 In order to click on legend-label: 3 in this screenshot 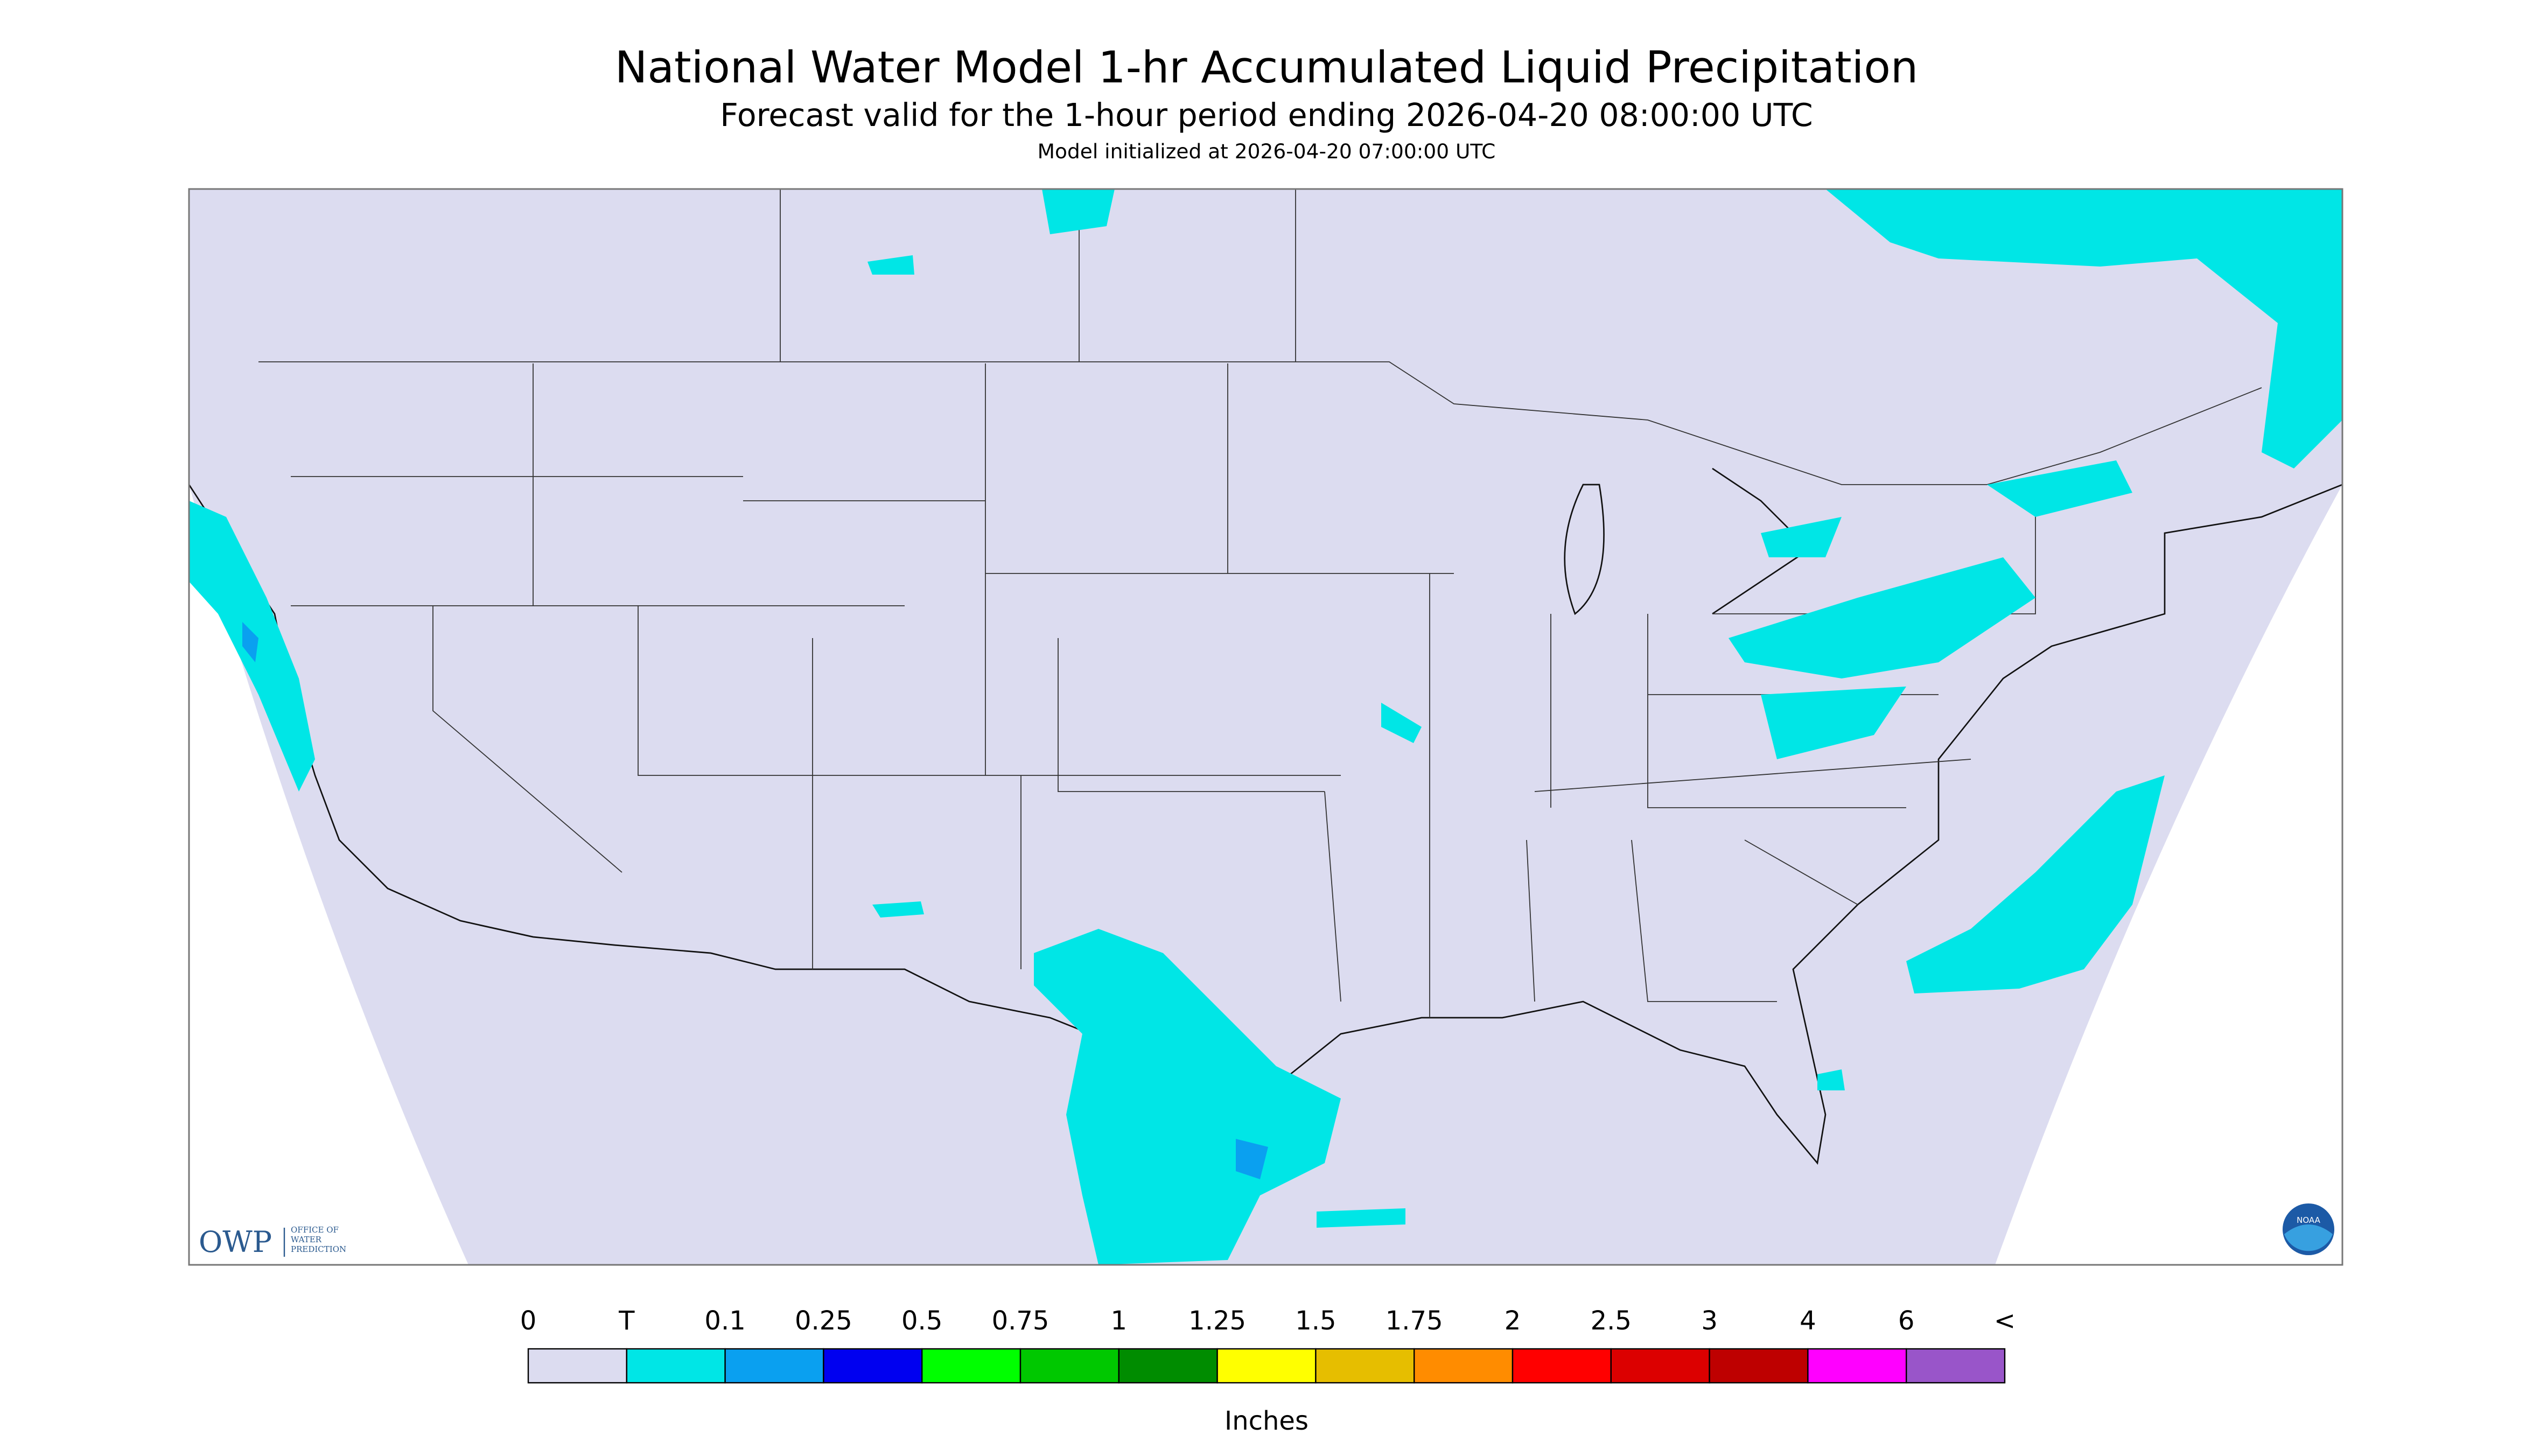, I will do `click(1709, 1321)`.